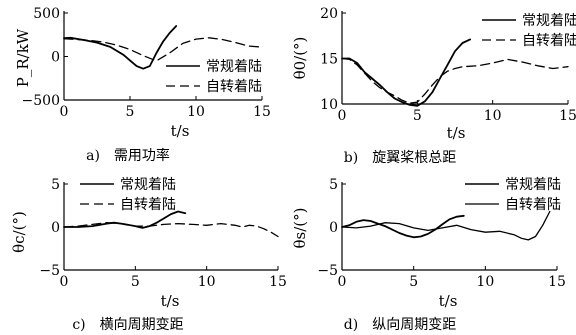 This screenshot has height=335, width=576. Describe the element at coordinates (329, 14) in the screenshot. I see `y-tick-label: 20` at that location.